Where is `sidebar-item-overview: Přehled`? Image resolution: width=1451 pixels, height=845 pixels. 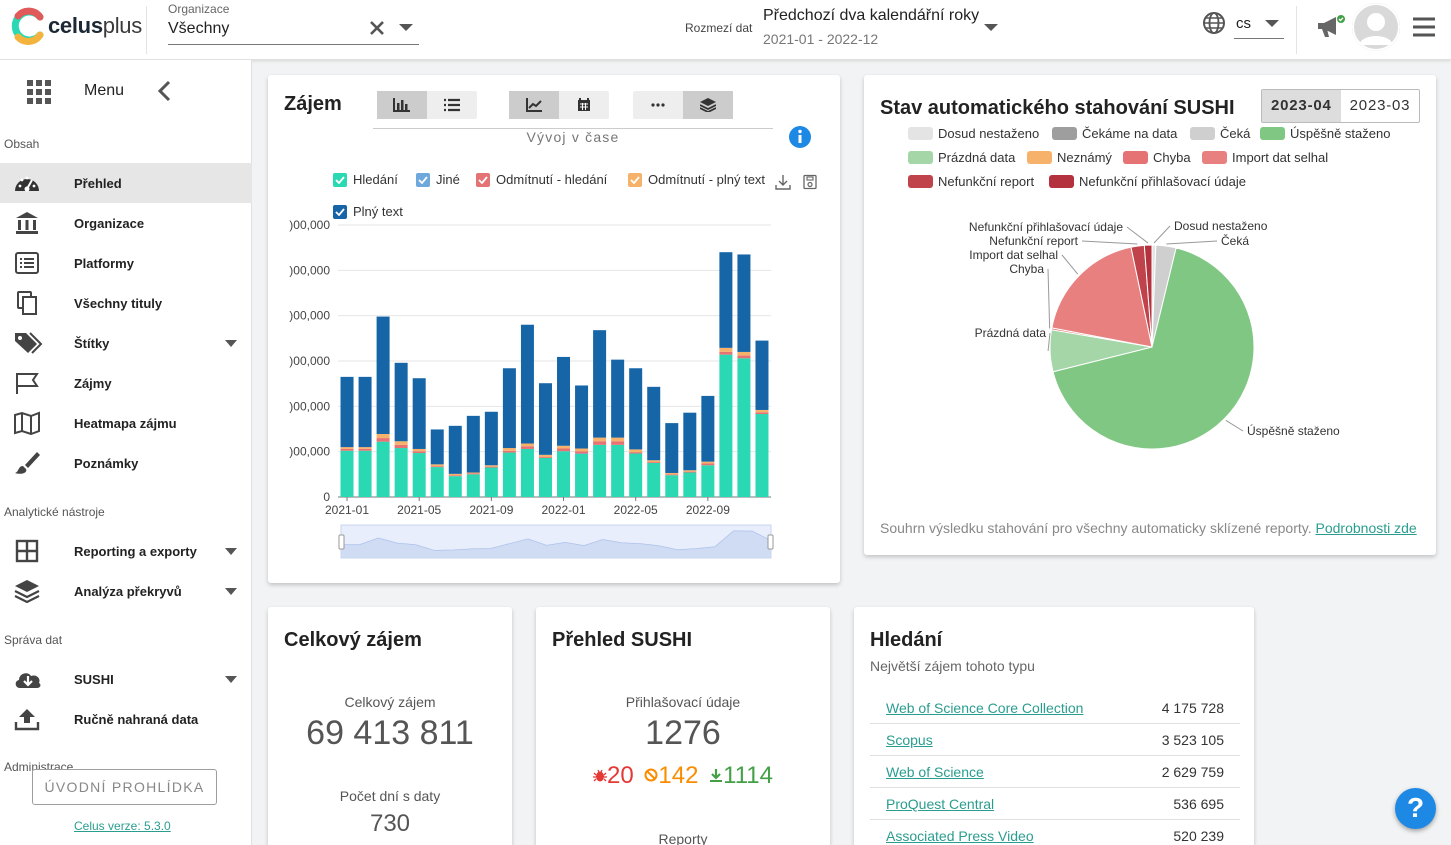
sidebar-item-overview: Přehled is located at coordinates (126, 183).